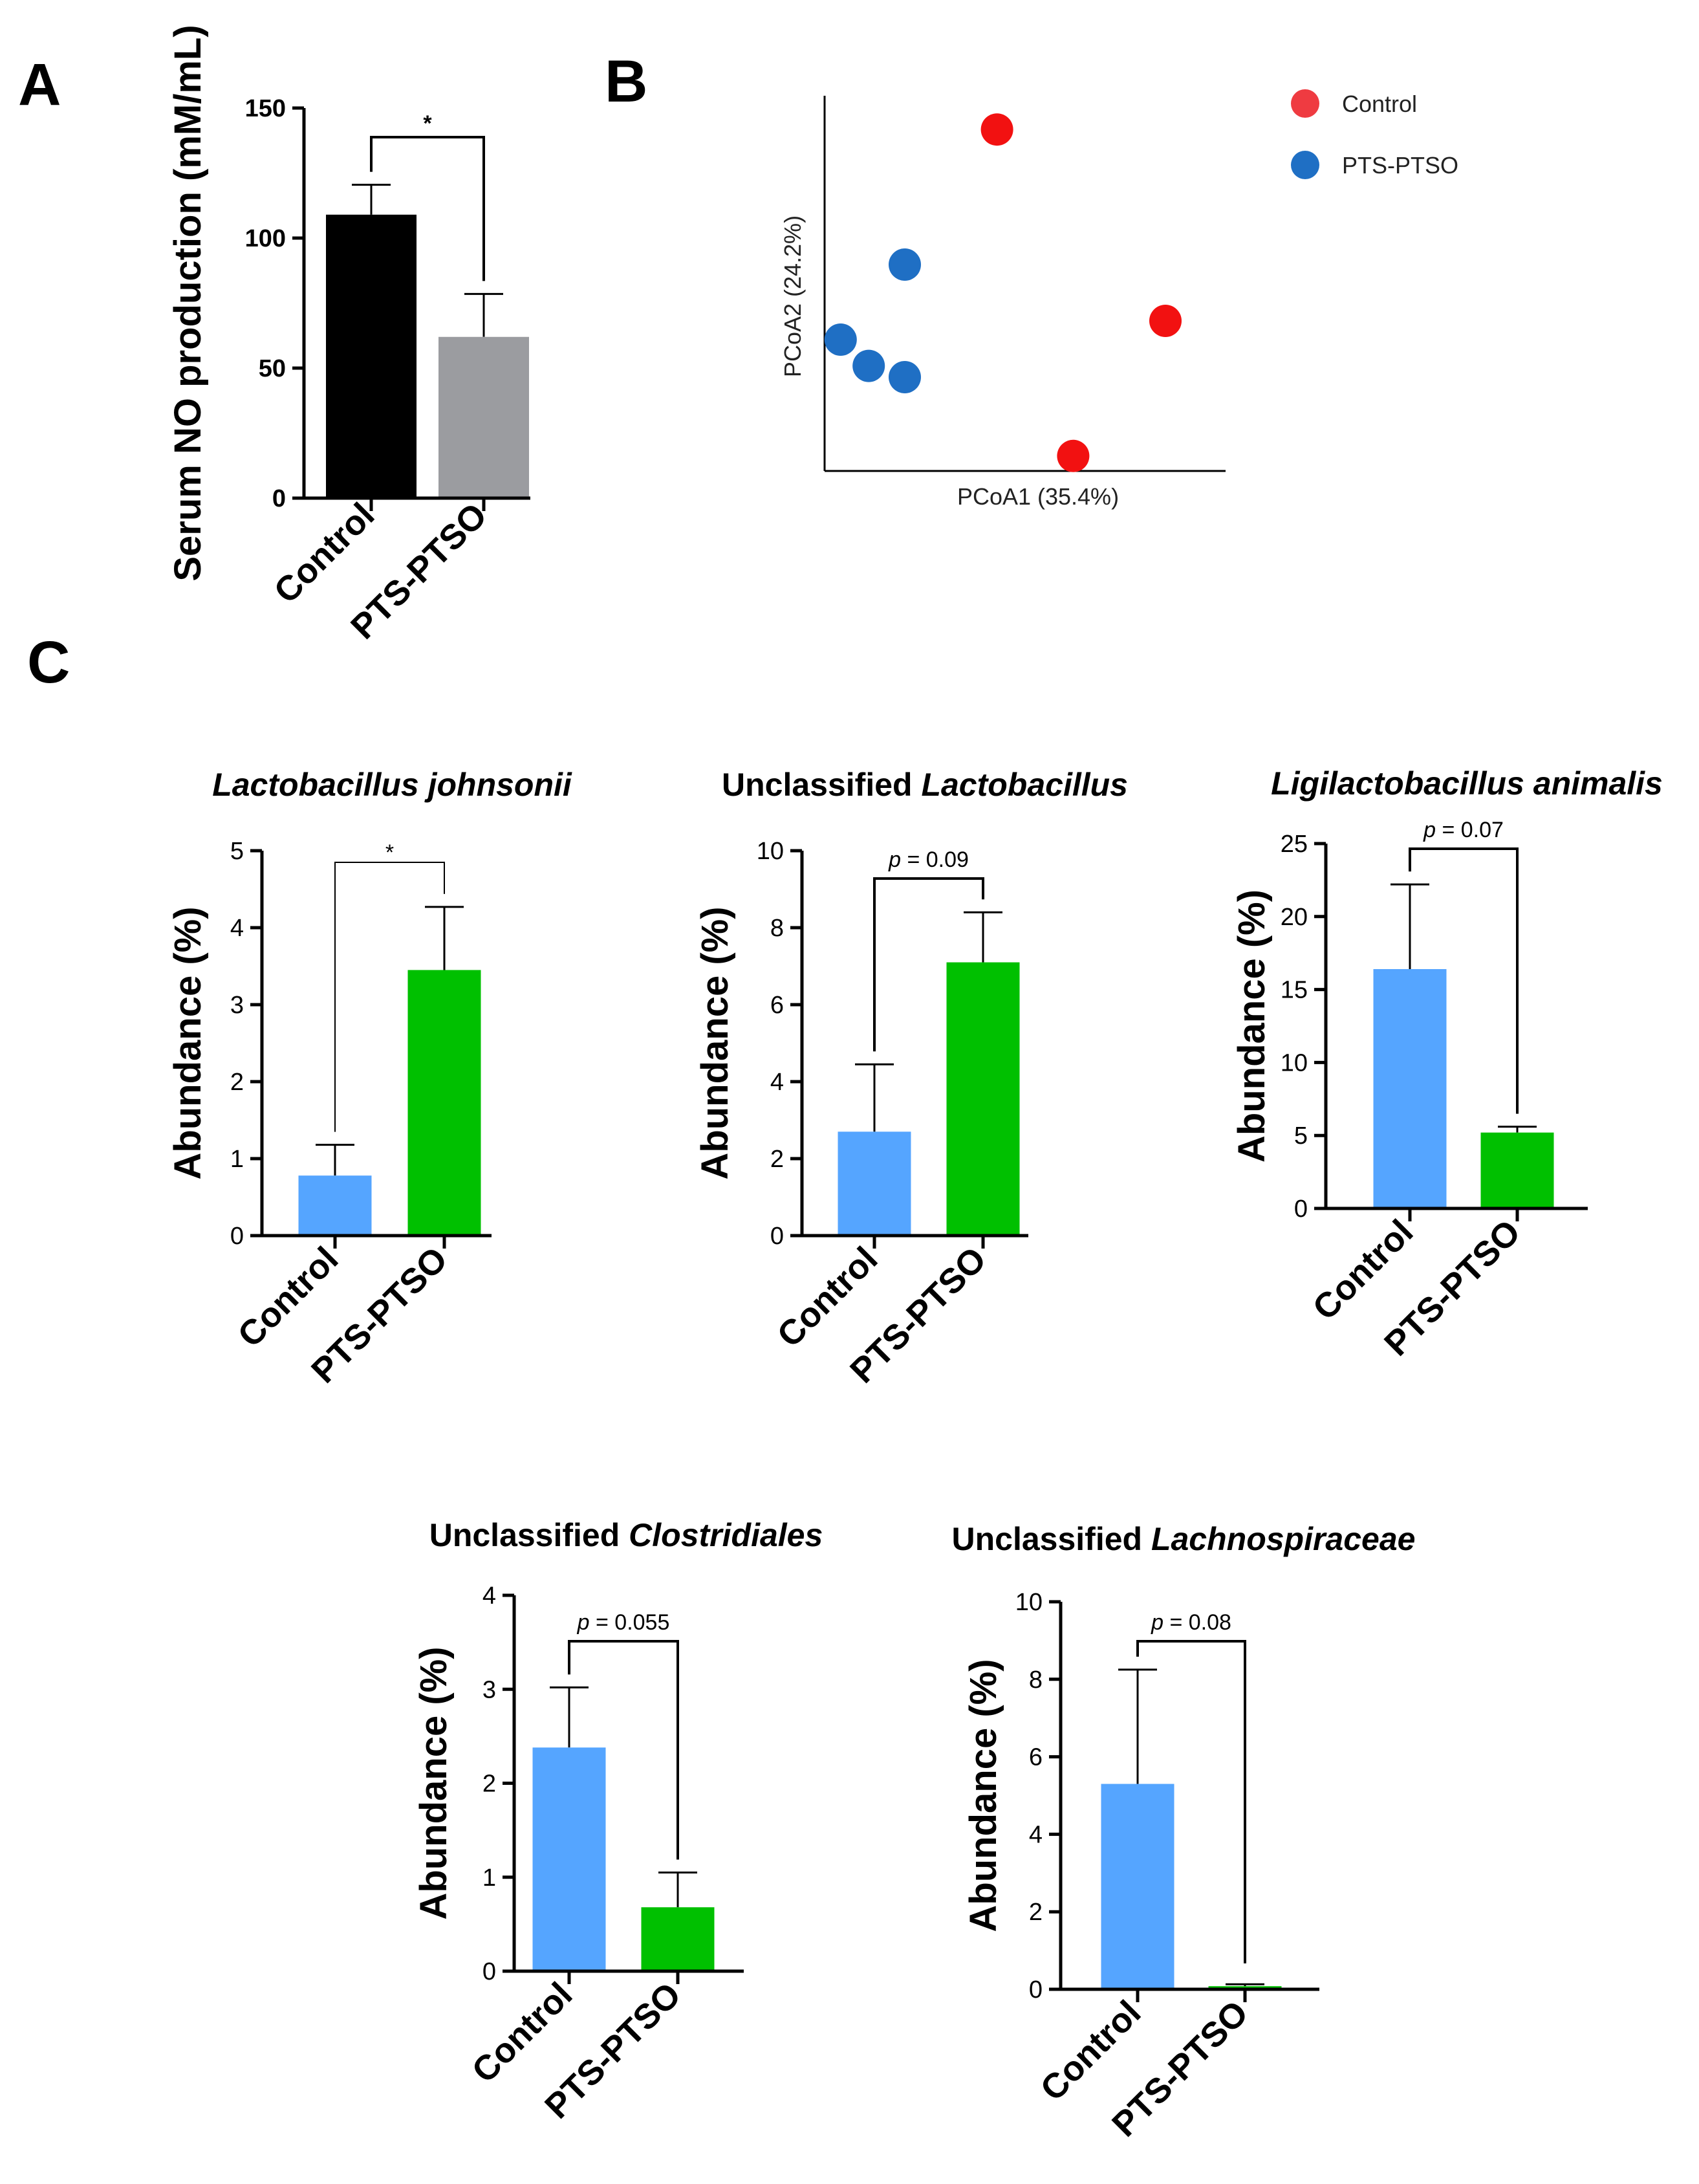 The image size is (1699, 2184). I want to click on chart-title-italic: Lactobacillus, so click(1024, 785).